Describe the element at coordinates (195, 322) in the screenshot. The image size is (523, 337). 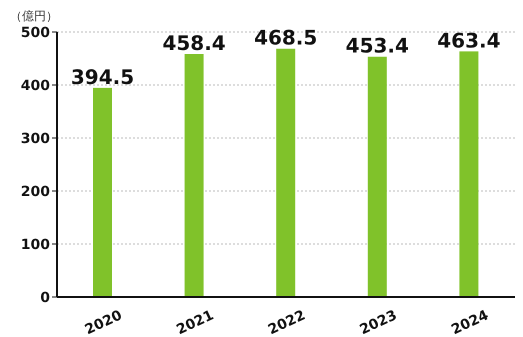
I see `x-tick-label: 2021` at that location.